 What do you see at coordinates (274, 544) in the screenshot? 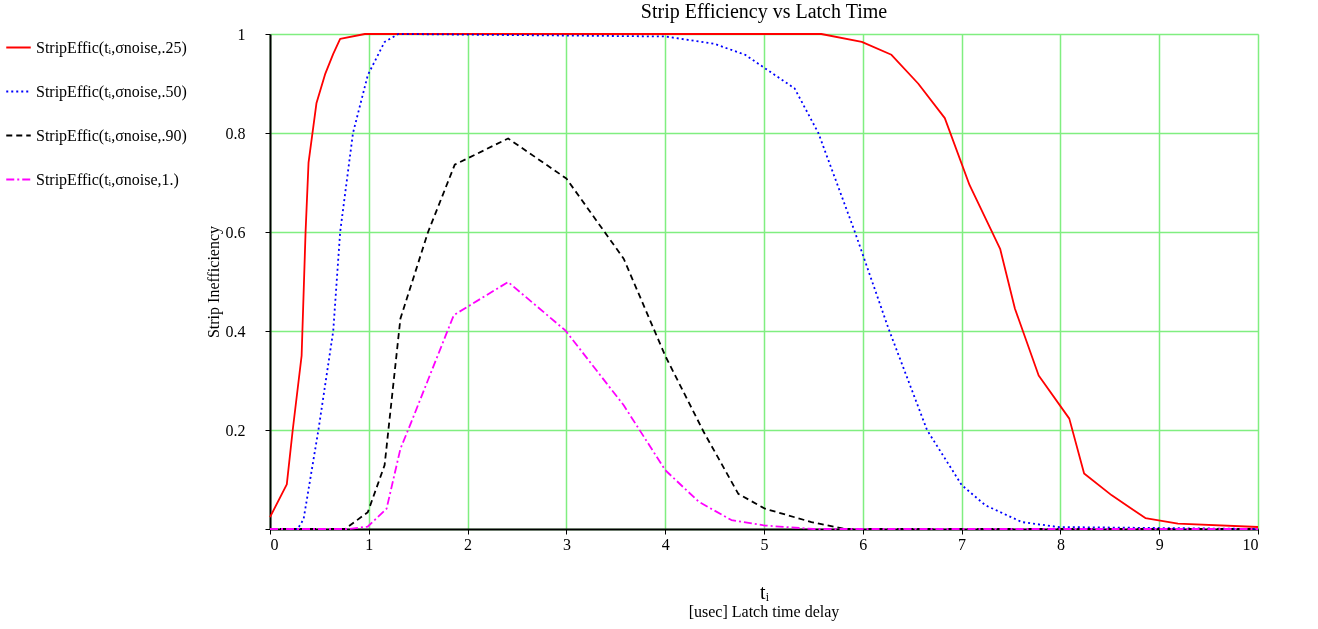
I see `x-tick-label: 0` at bounding box center [274, 544].